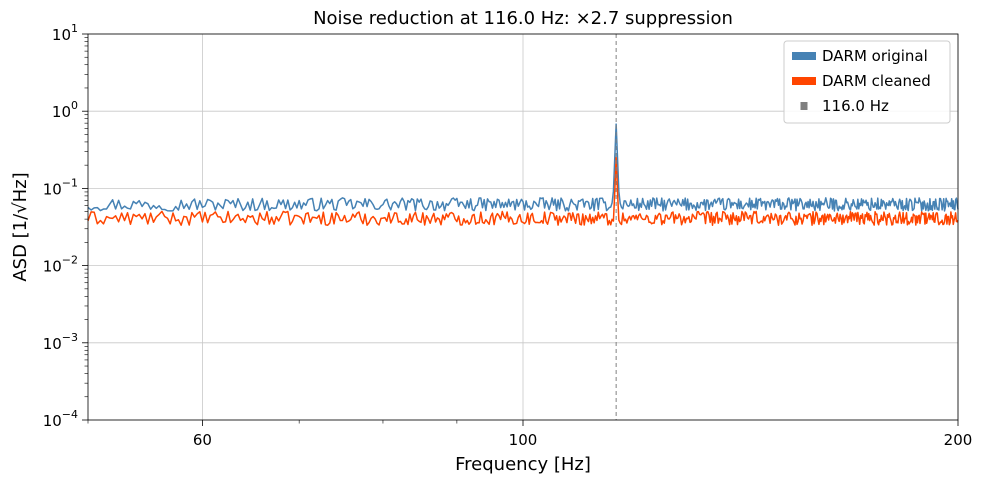 This screenshot has width=984, height=484. I want to click on x-tick-label: 200, so click(958, 440).